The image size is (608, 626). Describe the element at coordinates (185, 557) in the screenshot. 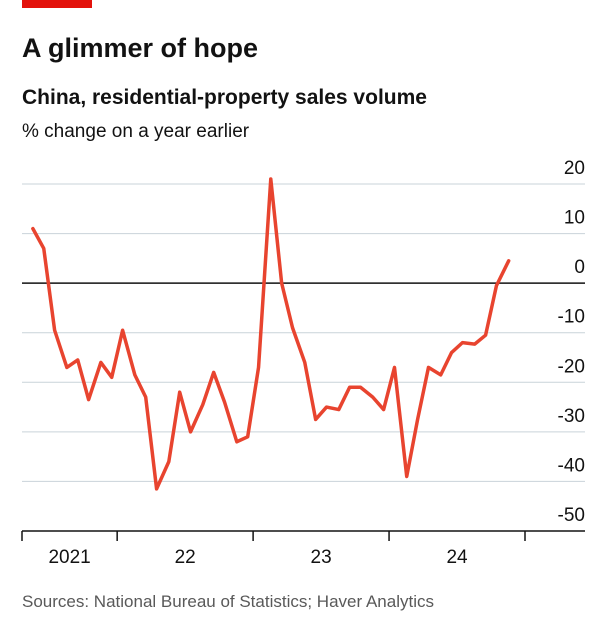

I see `x-tick-label: 22` at that location.